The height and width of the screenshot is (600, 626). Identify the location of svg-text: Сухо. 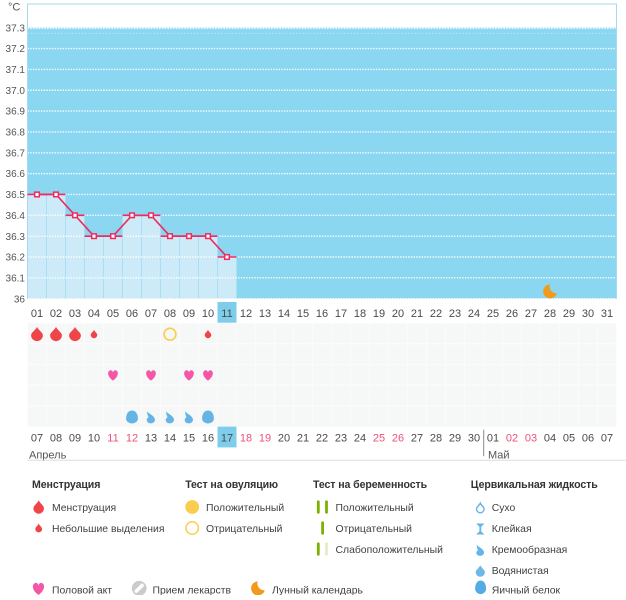
(504, 508).